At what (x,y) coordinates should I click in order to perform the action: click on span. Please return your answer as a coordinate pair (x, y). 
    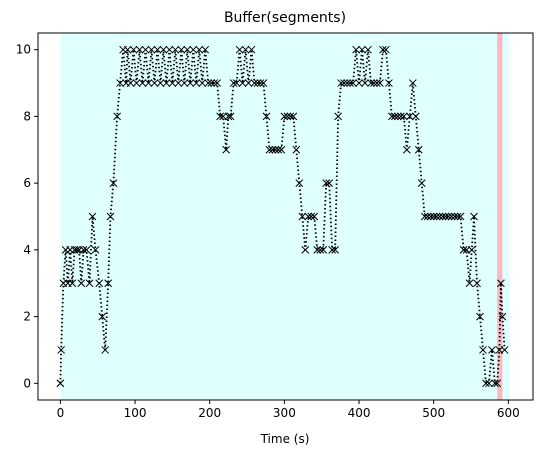
    Looking at the image, I should click on (500, 216).